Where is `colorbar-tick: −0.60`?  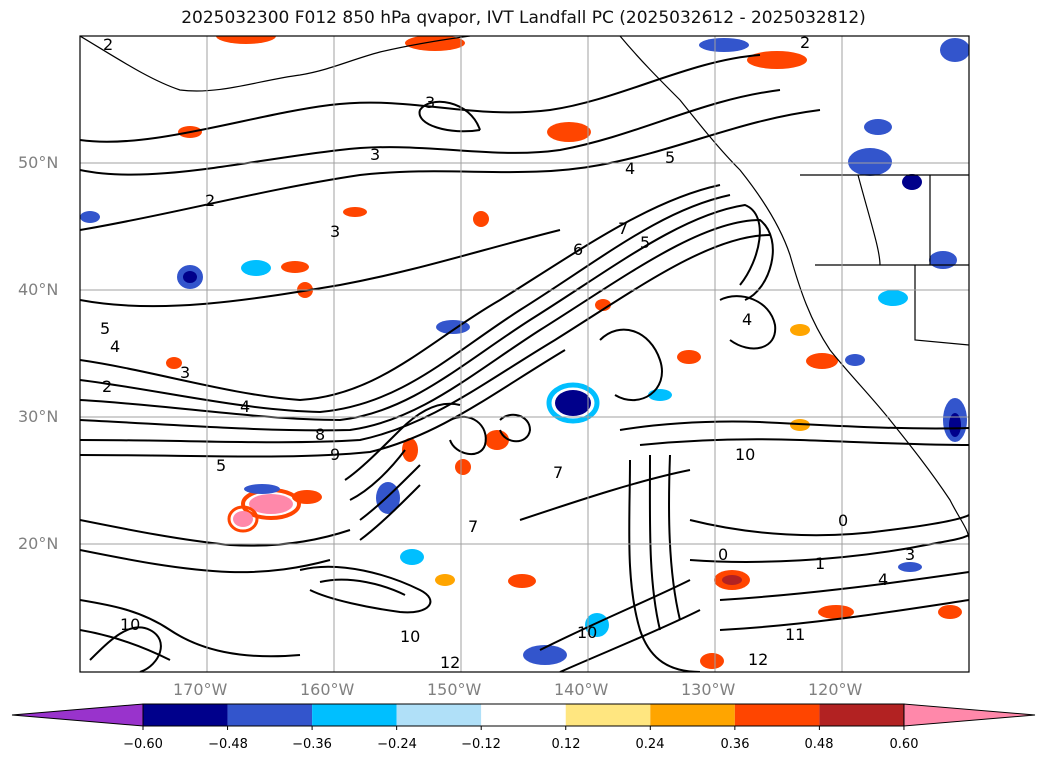
colorbar-tick: −0.60 is located at coordinates (143, 744).